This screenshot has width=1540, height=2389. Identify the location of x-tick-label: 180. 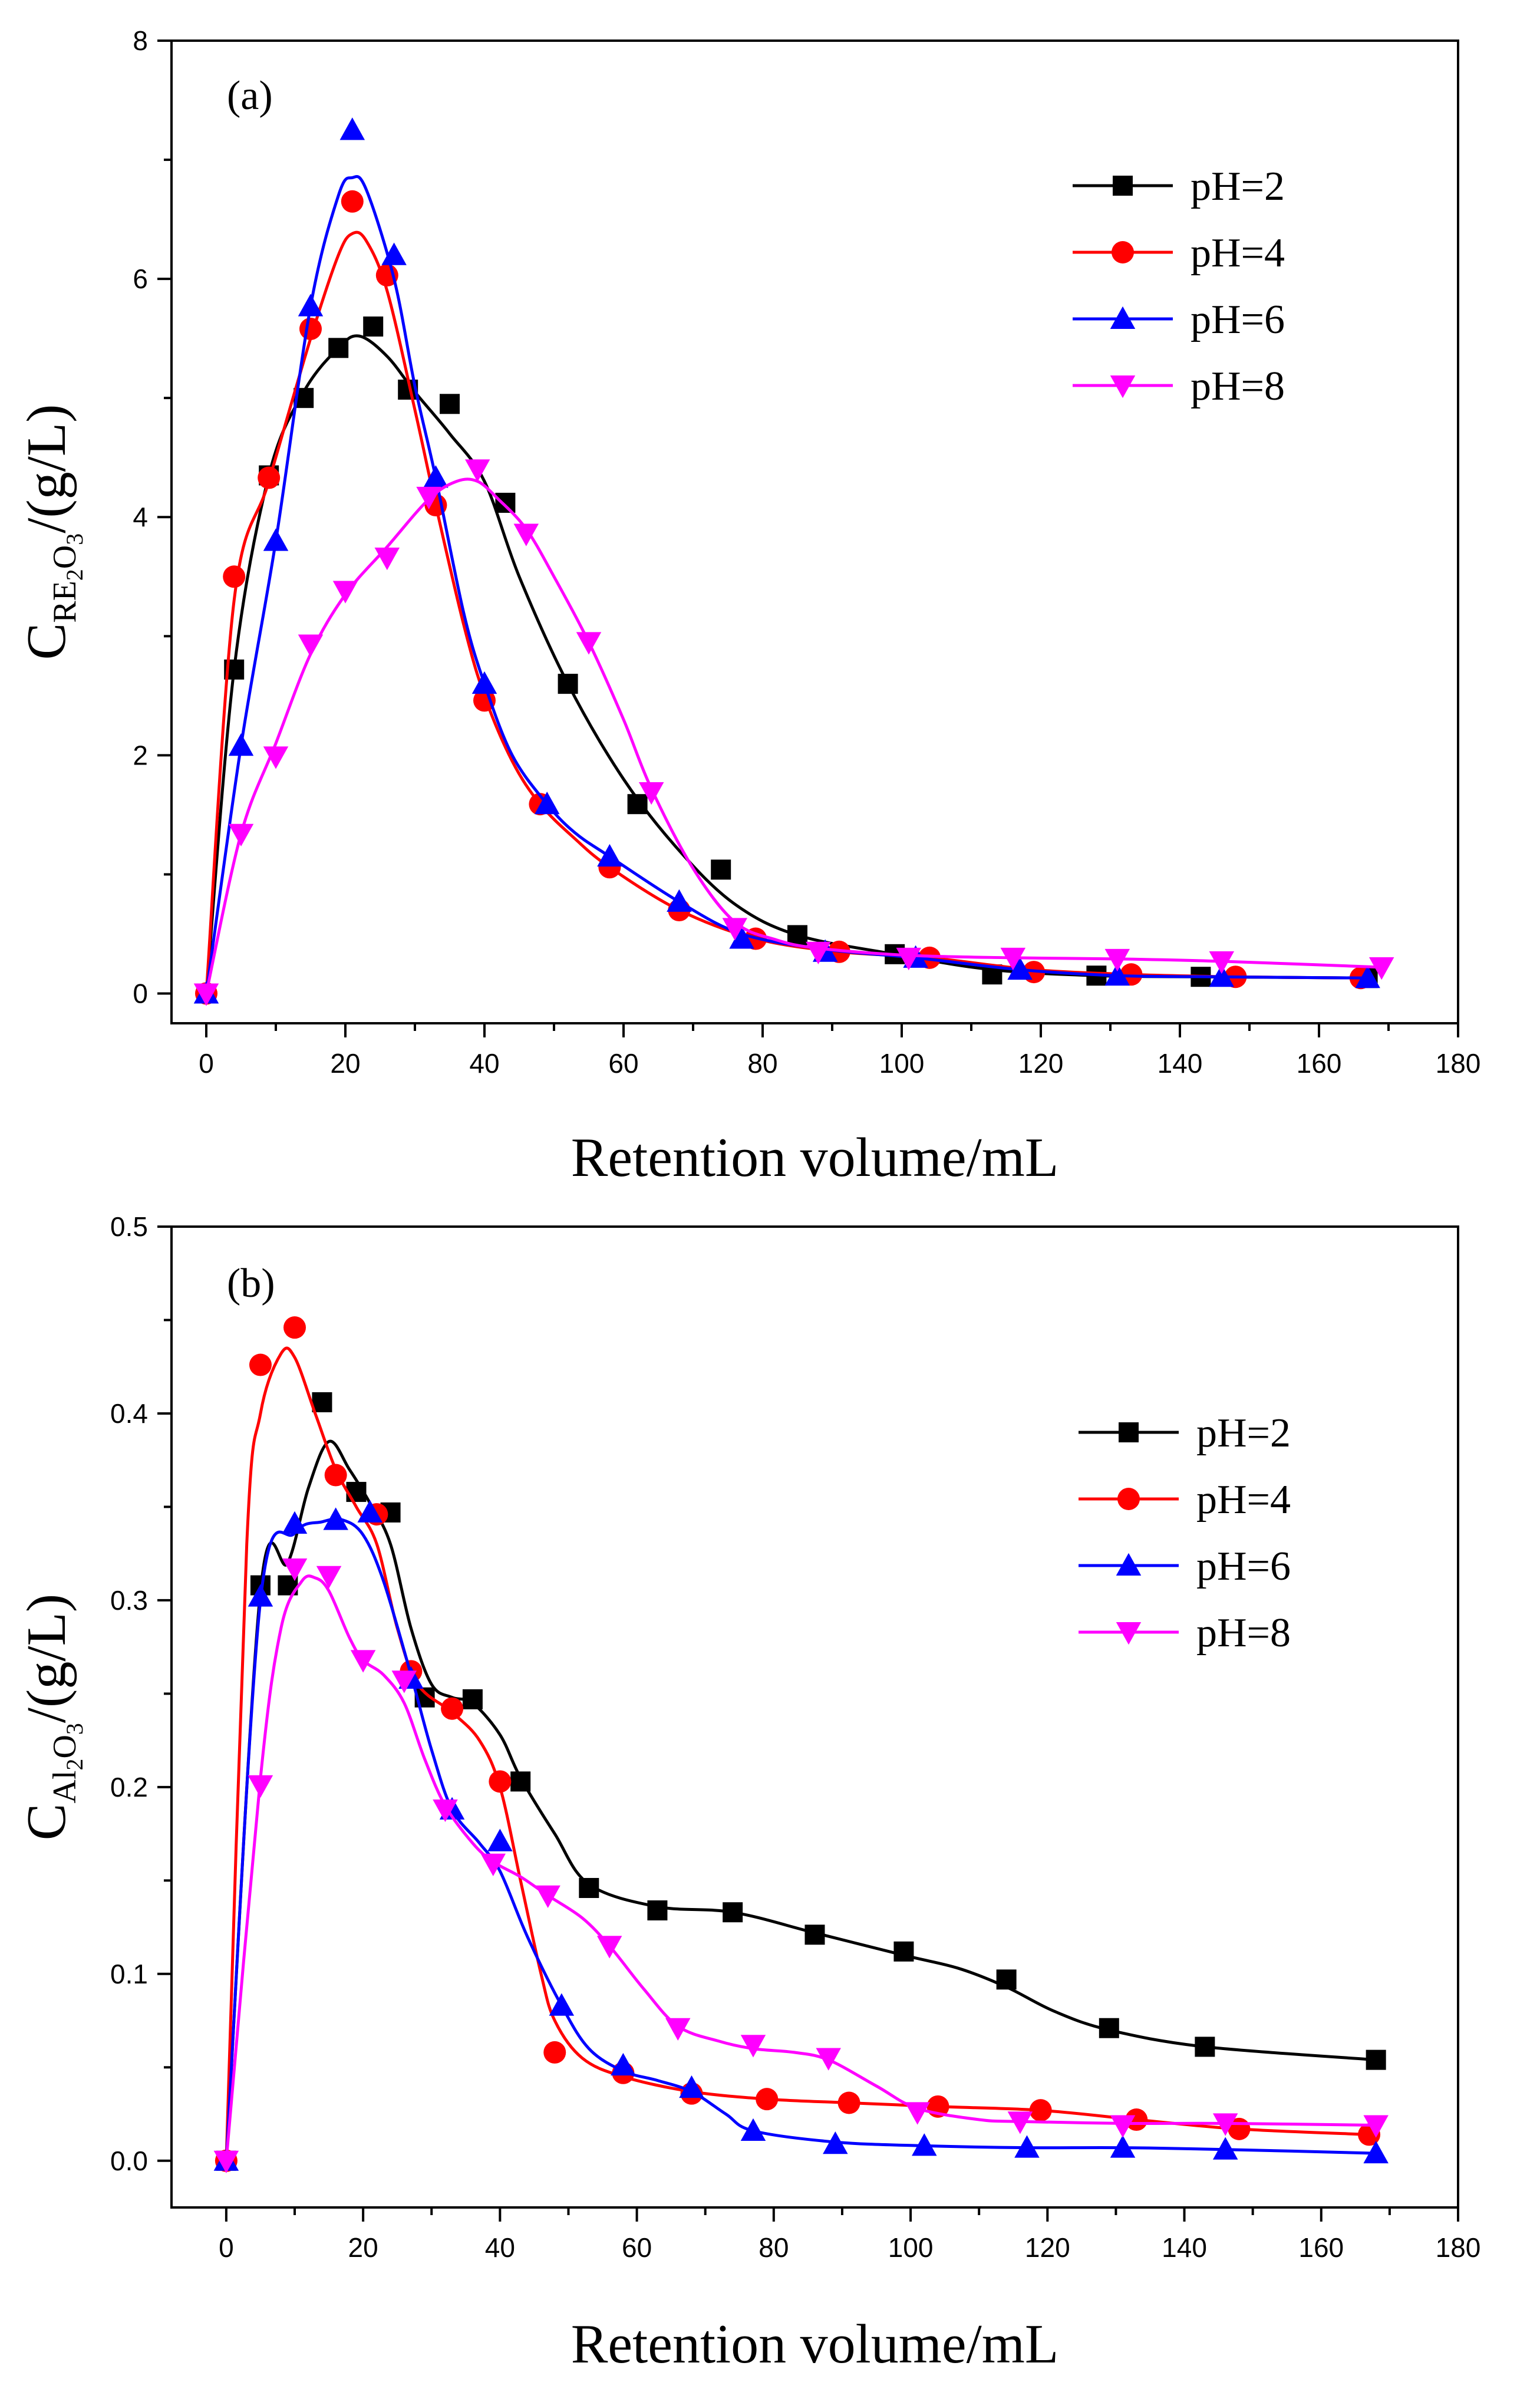
(1458, 2247).